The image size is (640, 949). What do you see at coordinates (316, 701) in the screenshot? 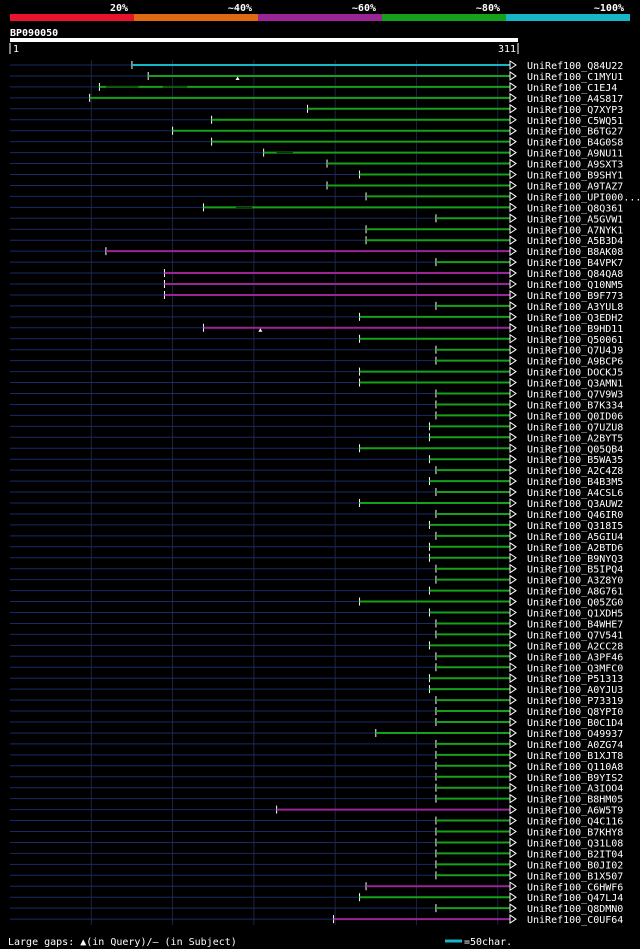
I see `hit-row: UniRef100_P73319` at bounding box center [316, 701].